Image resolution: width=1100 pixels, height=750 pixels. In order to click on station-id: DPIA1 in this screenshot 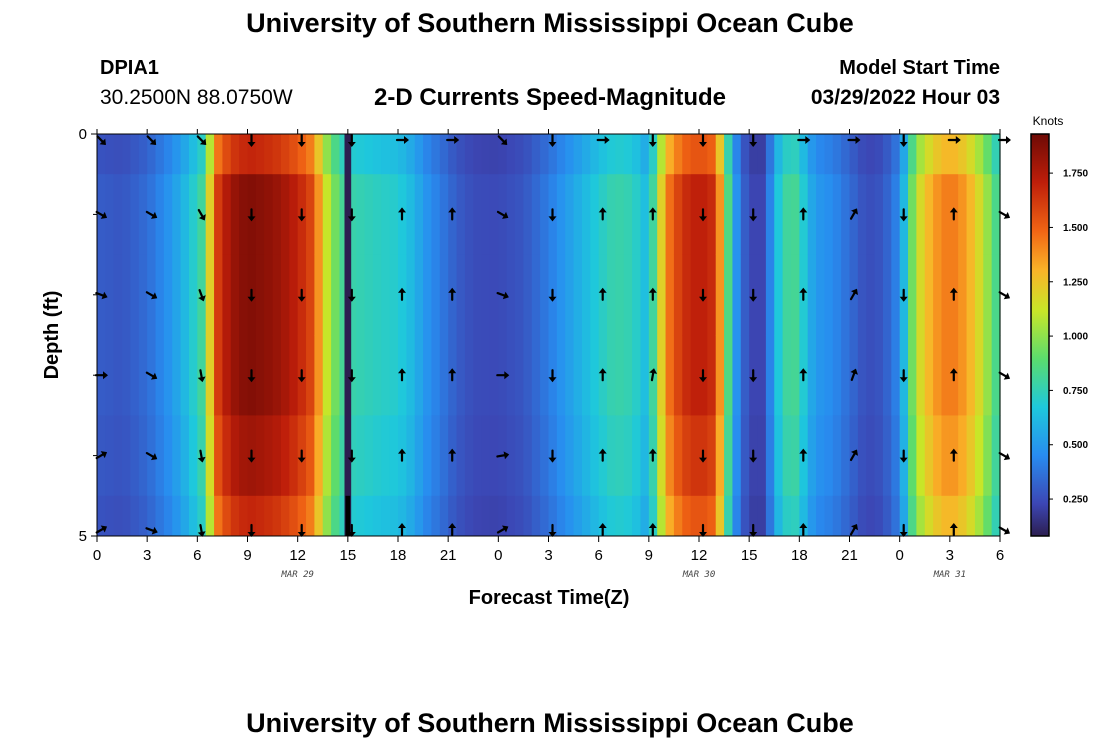, I will do `click(129, 68)`.